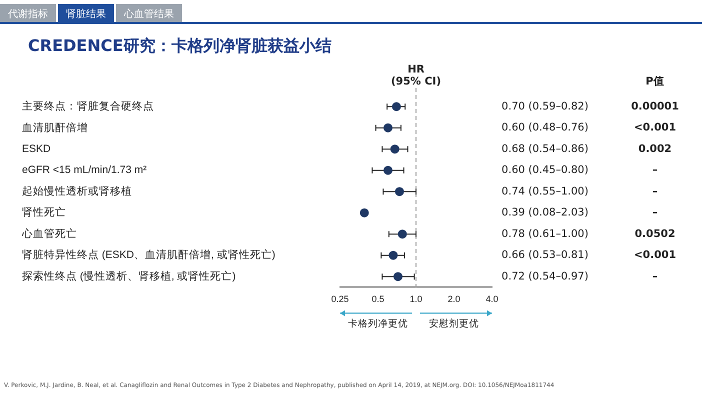 The image size is (702, 394). I want to click on y-tick-label: 肾脏特异性终点 (ESKD、血清肌酐倍增, 或肾性死亡), so click(149, 255).